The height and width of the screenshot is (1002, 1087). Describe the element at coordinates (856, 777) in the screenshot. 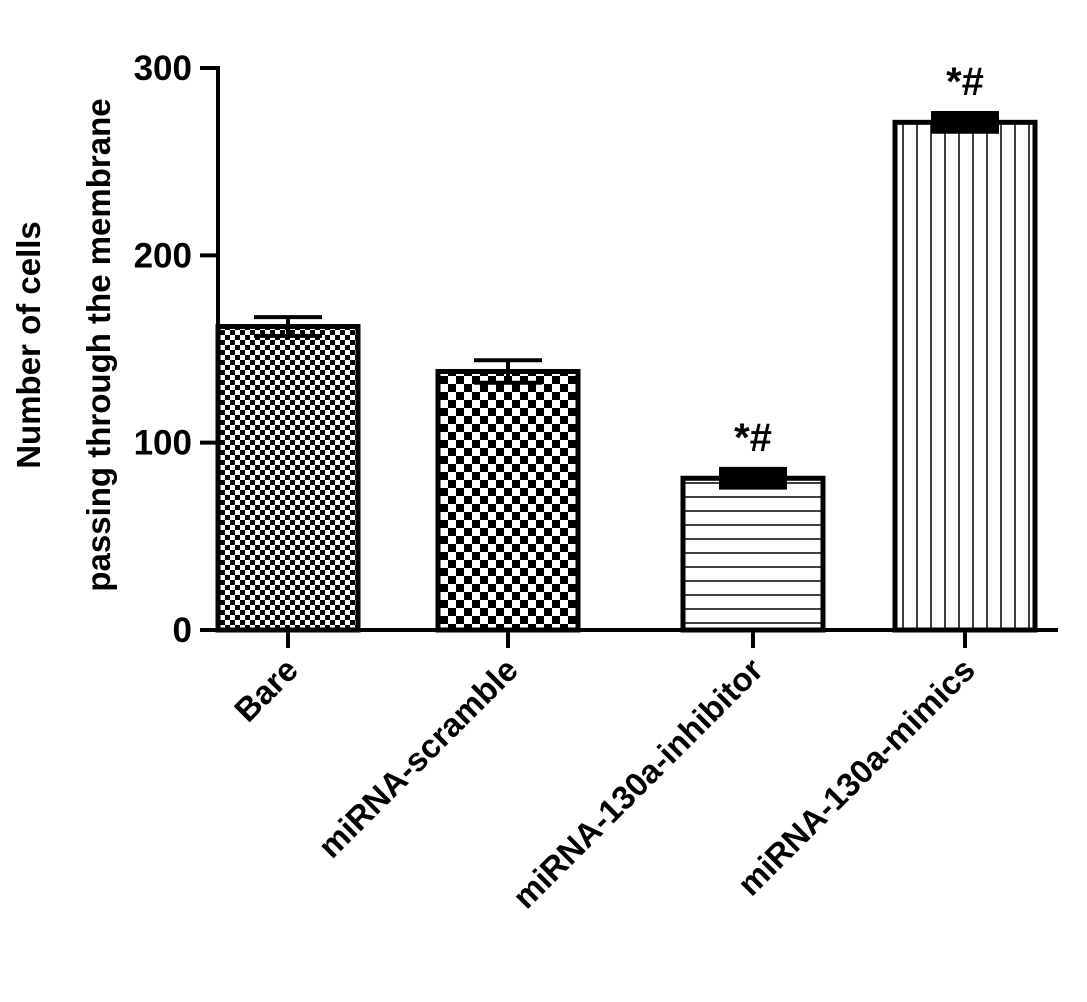

I see `x-tick-label: miRNA-130a-mimics` at that location.